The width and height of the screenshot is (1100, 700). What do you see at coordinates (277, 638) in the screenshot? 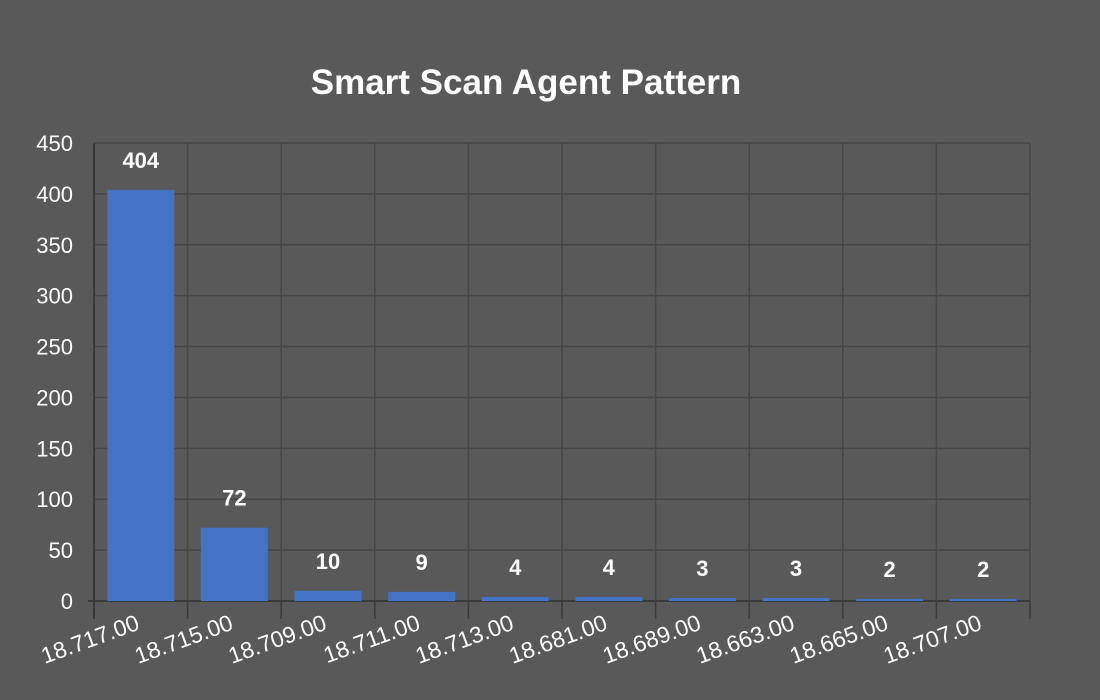
I see `x-tick-label: 18.709.00` at bounding box center [277, 638].